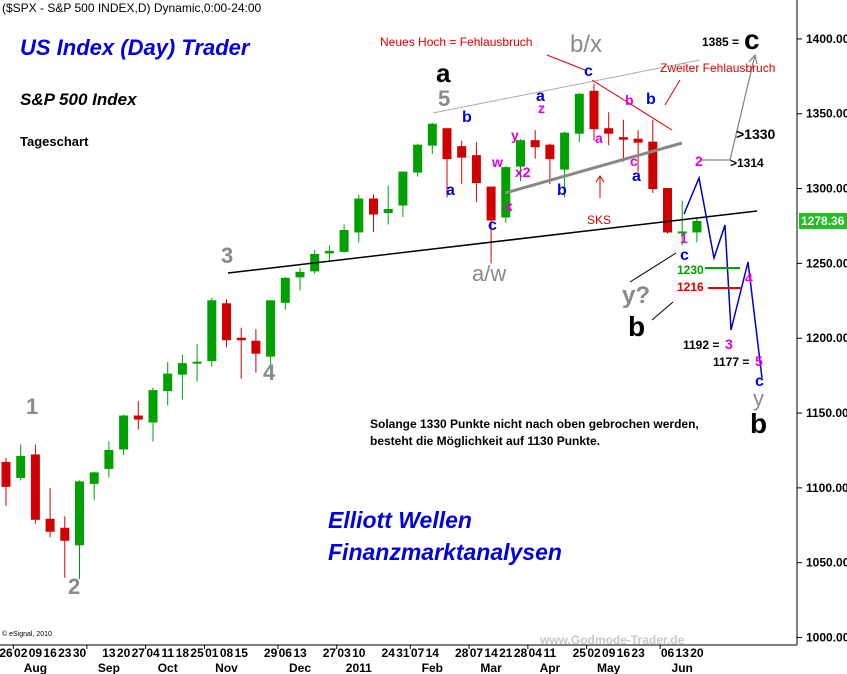 This screenshot has width=847, height=674. I want to click on x-tick-label: 10, so click(359, 653).